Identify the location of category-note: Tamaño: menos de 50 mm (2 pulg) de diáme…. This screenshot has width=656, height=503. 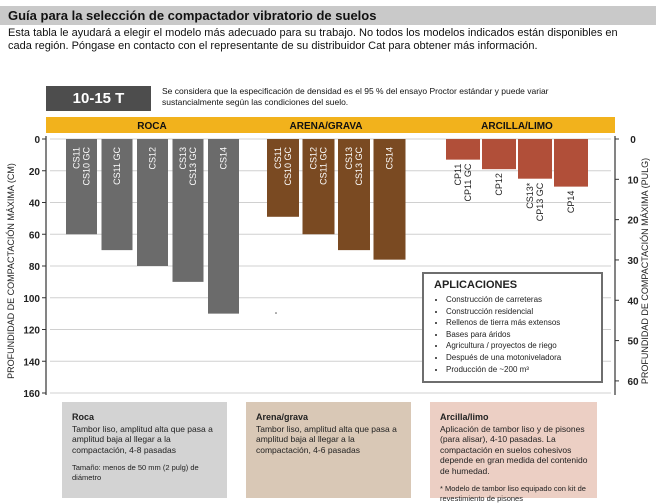
(135, 472).